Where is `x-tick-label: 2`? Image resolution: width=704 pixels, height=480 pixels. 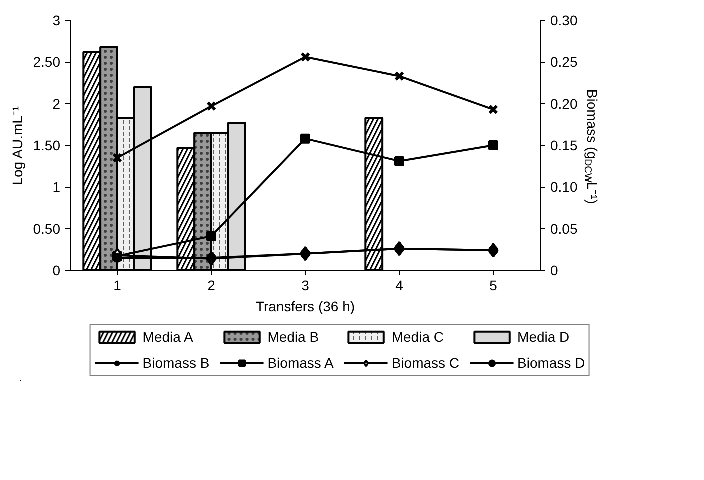
x-tick-label: 2 is located at coordinates (212, 286).